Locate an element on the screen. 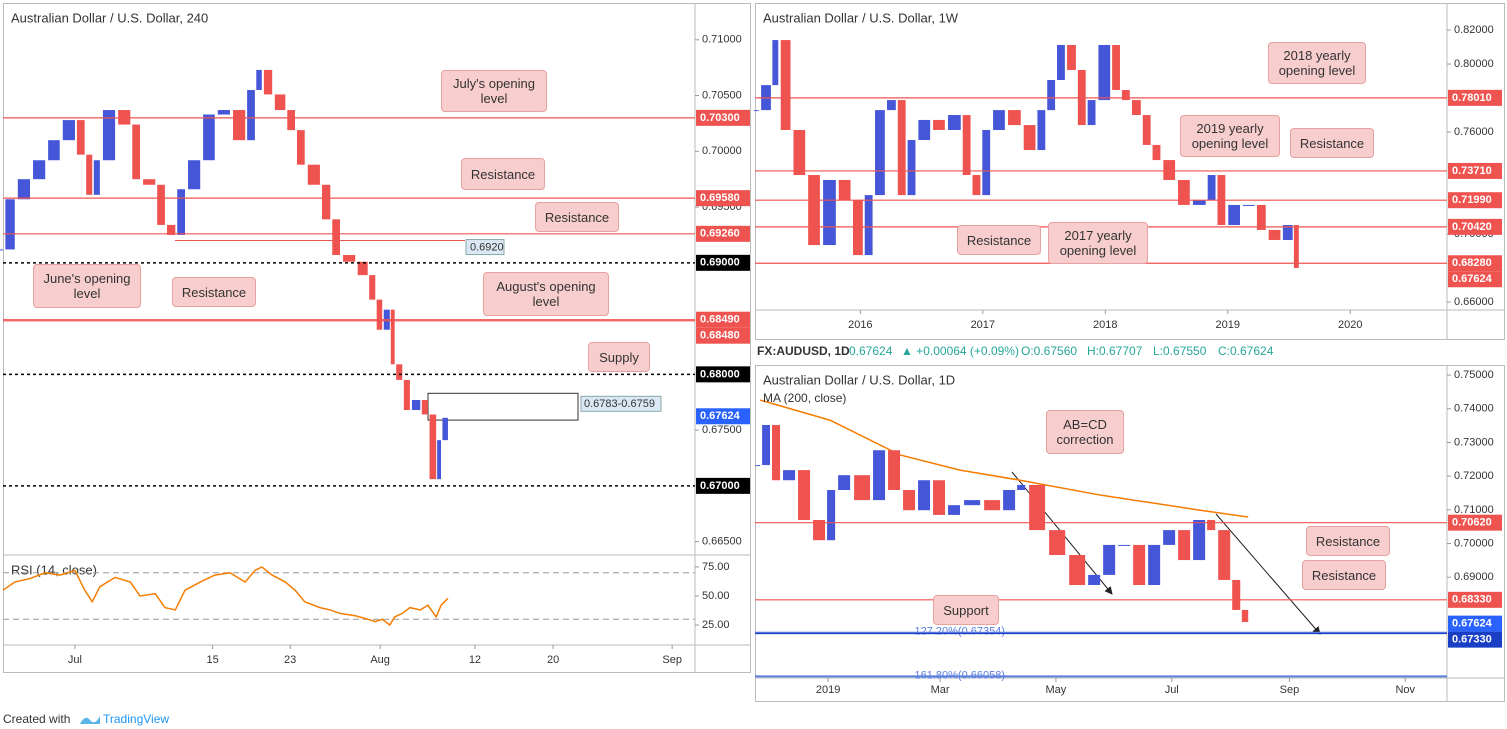 The width and height of the screenshot is (1507, 729). x-tick-label: Sep is located at coordinates (672, 660).